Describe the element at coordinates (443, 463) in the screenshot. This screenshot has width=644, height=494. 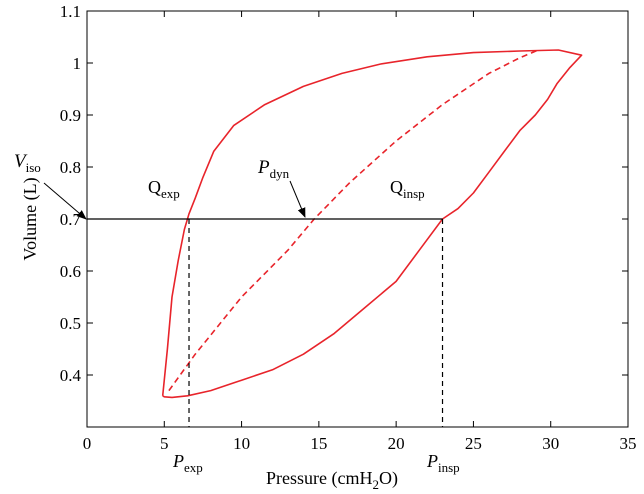
I see `marker-p-insp-label: Pinsp` at that location.